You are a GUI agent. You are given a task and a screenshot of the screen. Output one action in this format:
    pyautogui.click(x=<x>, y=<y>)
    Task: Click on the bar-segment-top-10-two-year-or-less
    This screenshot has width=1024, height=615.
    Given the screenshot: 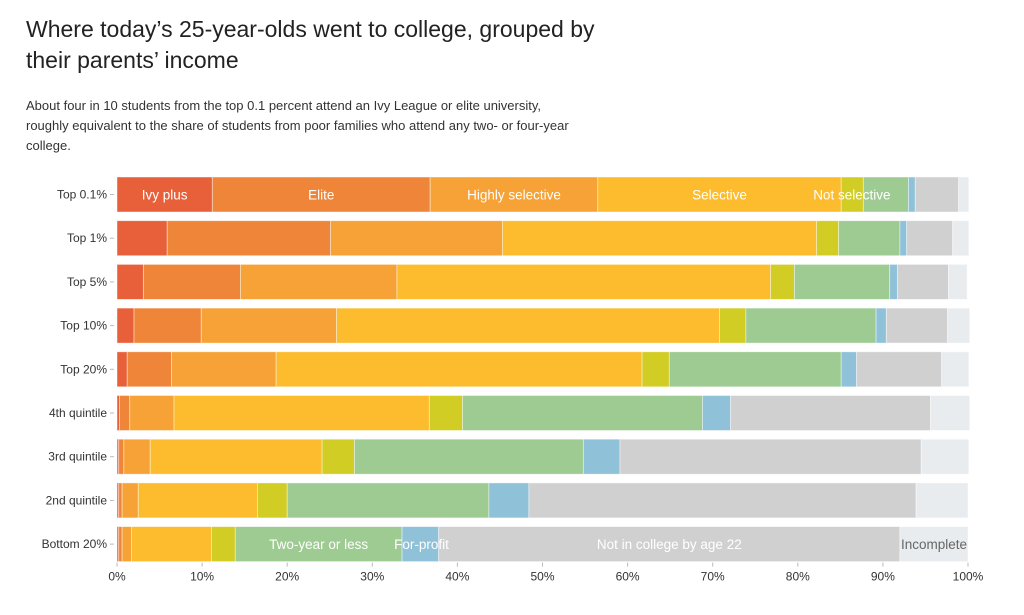 What is the action you would take?
    pyautogui.click(x=811, y=325)
    